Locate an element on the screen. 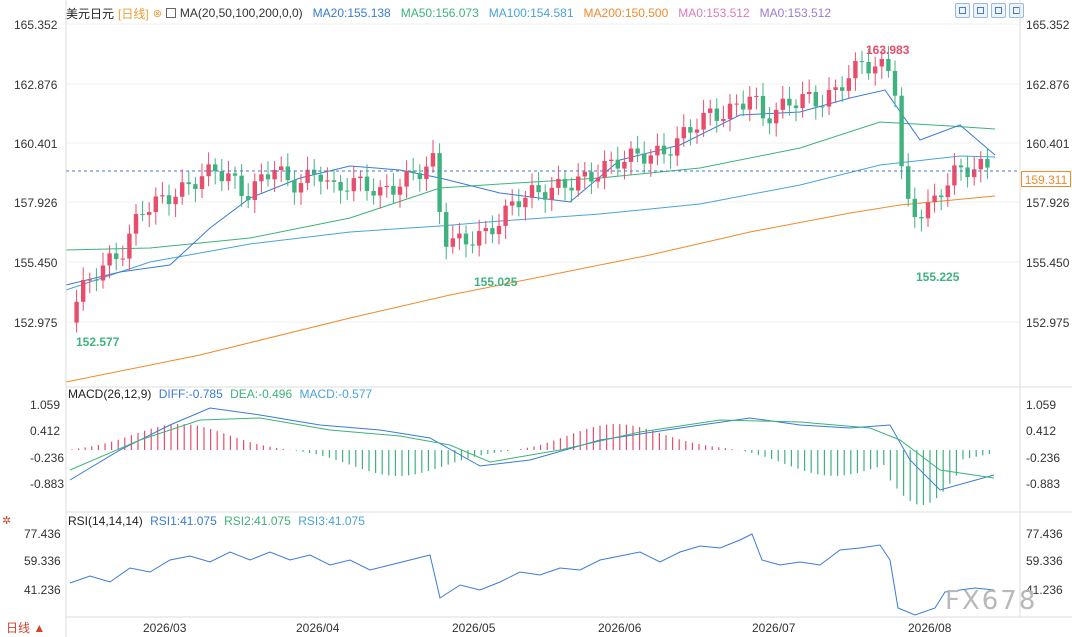  high-annotation: 163.983 is located at coordinates (888, 50).